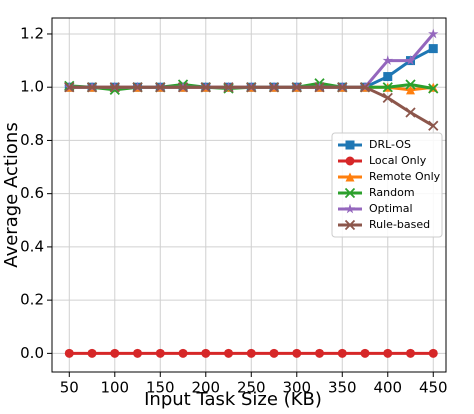  I want to click on x-tick-label: 300, so click(296, 388).